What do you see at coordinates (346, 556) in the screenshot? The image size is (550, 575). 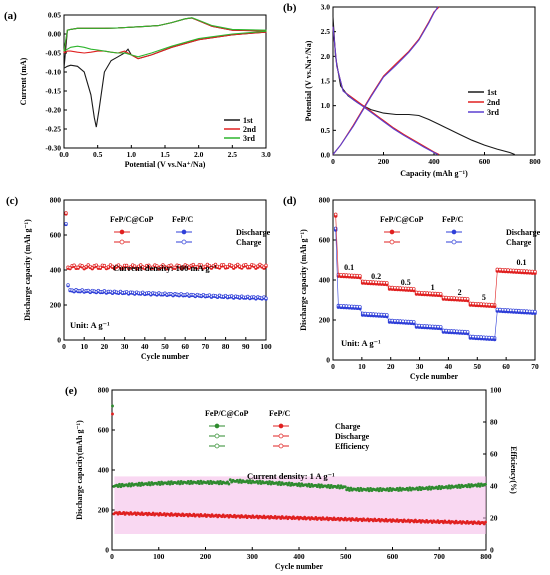 I see `x-tick-label: 500` at bounding box center [346, 556].